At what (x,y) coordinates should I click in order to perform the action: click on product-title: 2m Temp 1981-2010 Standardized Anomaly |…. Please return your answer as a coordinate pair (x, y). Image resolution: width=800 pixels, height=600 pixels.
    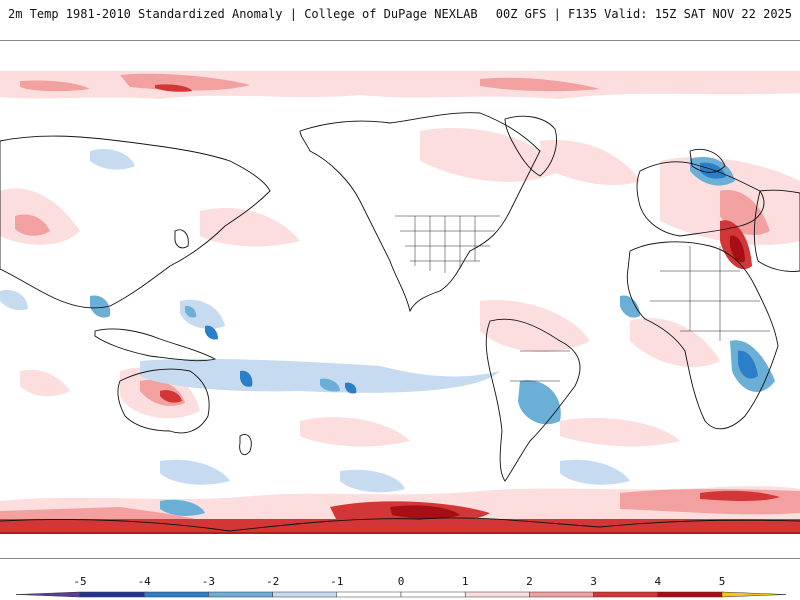
    Looking at the image, I should click on (243, 14).